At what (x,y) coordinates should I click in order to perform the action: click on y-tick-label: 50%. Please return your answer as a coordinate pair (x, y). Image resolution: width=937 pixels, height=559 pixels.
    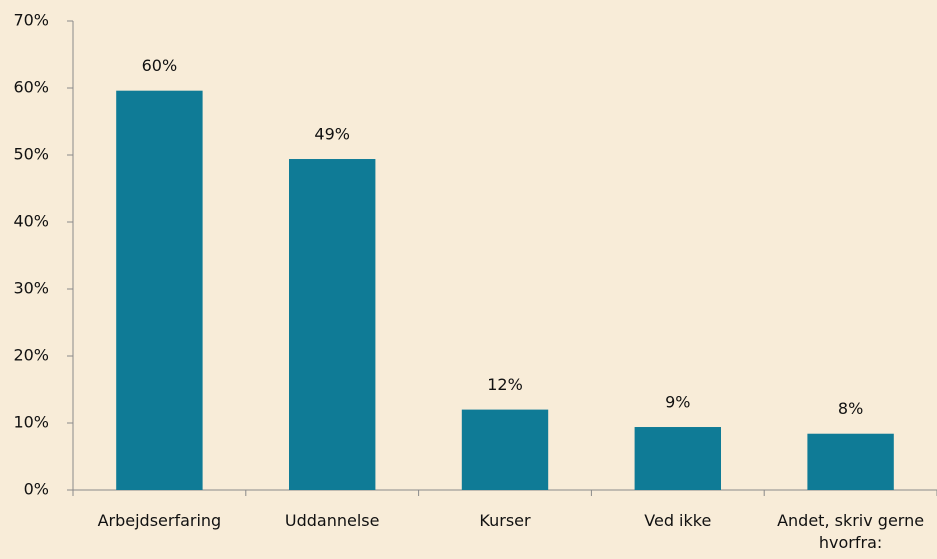
    Looking at the image, I should click on (31, 154).